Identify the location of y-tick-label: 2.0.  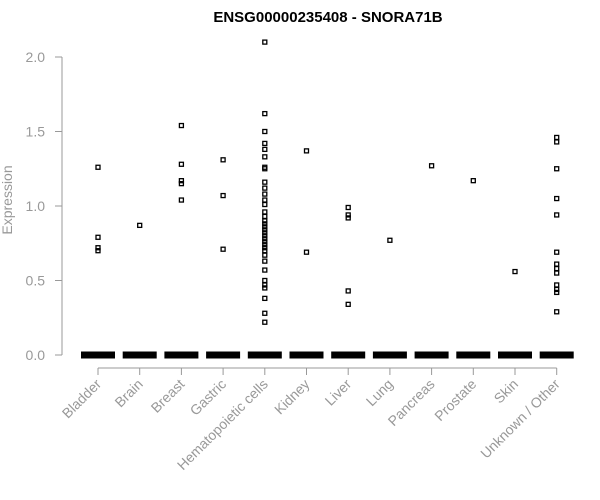
(36, 57).